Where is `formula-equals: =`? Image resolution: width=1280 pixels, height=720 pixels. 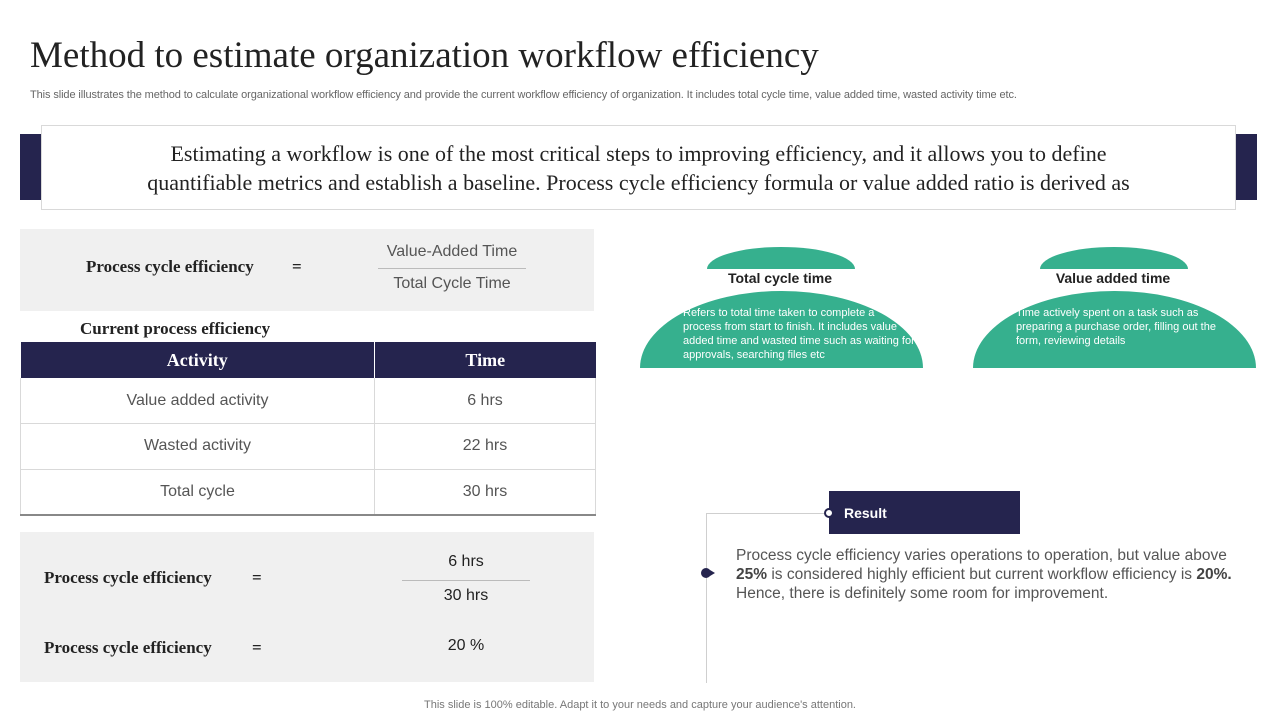
formula-equals: = is located at coordinates (297, 266).